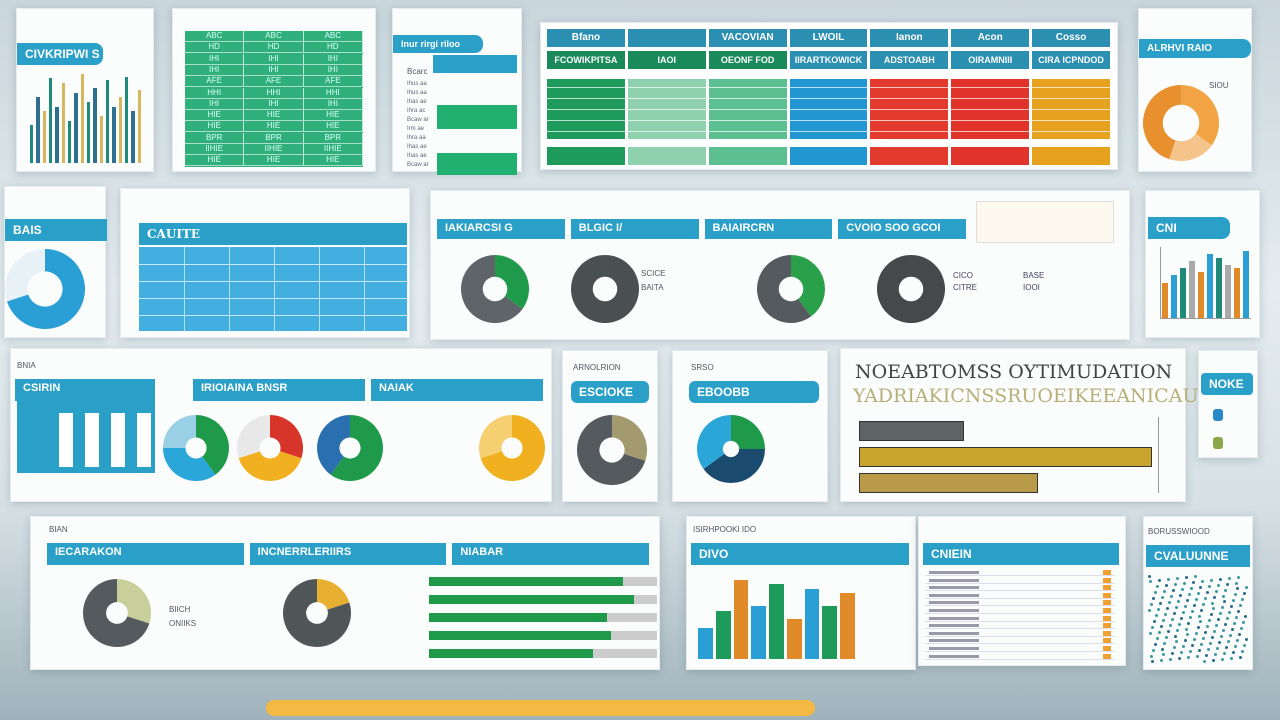  I want to click on row-divider, so click(273, 298).